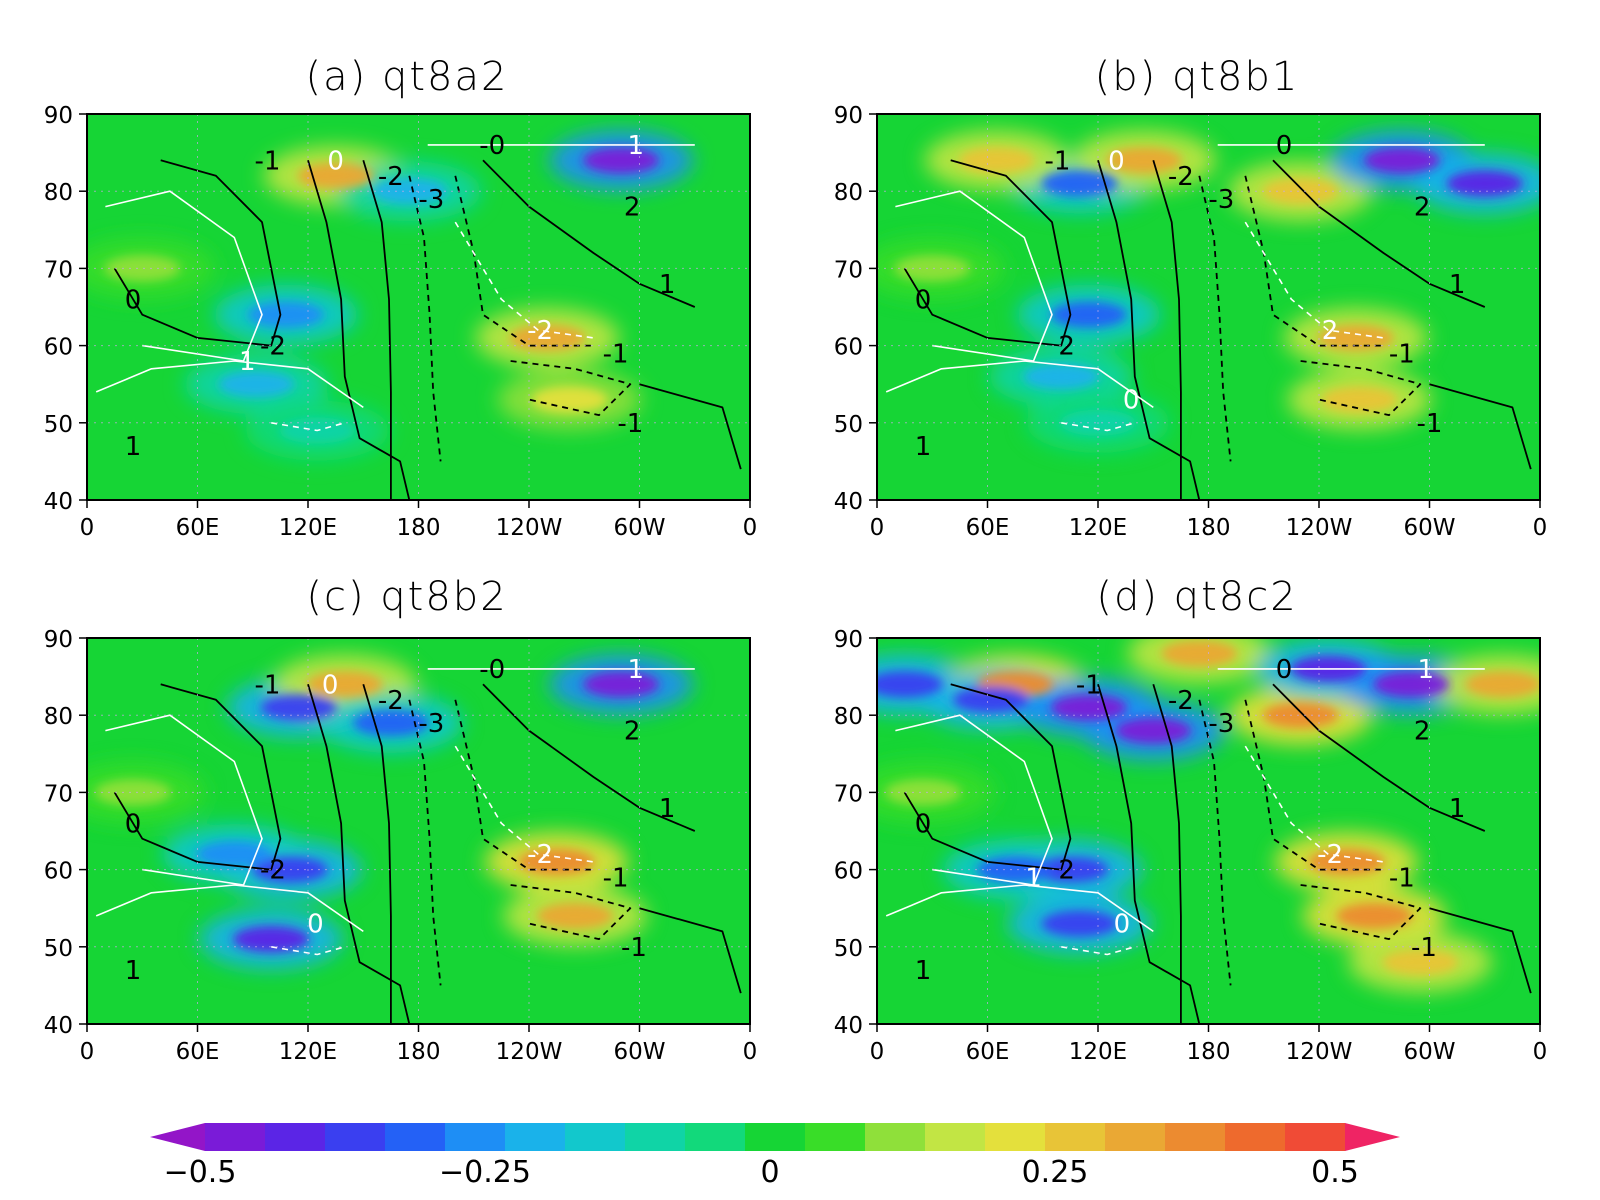 This screenshot has height=1200, width=1600. What do you see at coordinates (58, 717) in the screenshot?
I see `y-tick-label: 80` at bounding box center [58, 717].